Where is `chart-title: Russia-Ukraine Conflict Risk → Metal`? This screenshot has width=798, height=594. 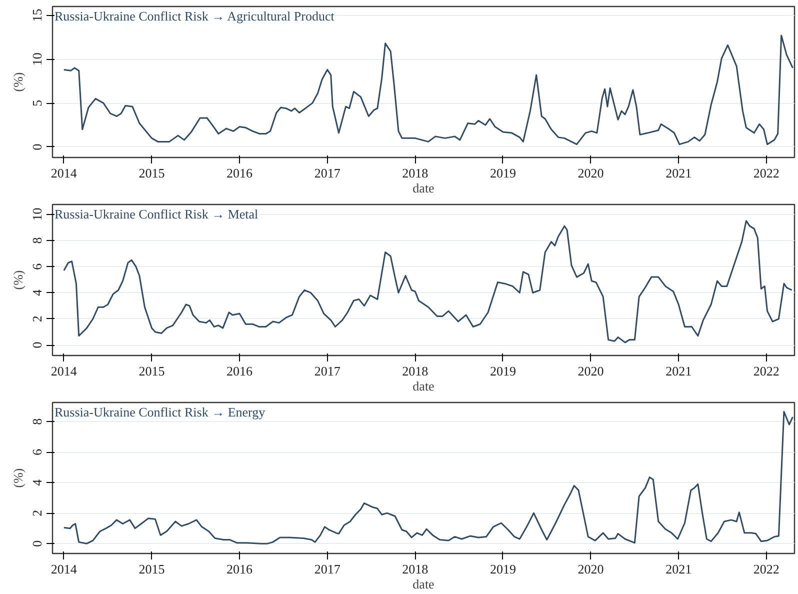 chart-title: Russia-Ukraine Conflict Risk → Metal is located at coordinates (156, 214).